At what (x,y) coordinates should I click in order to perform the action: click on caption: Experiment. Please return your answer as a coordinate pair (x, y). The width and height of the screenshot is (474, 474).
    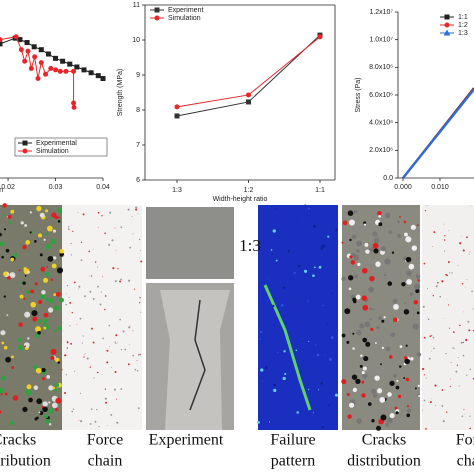
    Looking at the image, I should click on (186, 440).